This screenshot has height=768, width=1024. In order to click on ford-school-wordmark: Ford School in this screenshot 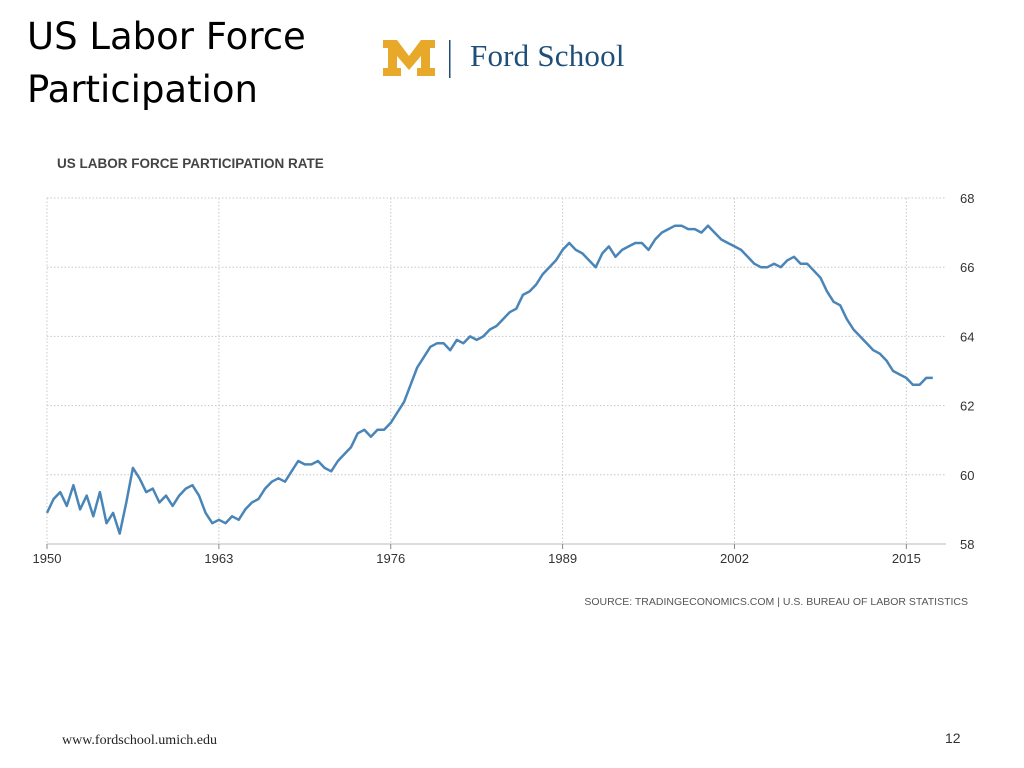, I will do `click(547, 55)`.